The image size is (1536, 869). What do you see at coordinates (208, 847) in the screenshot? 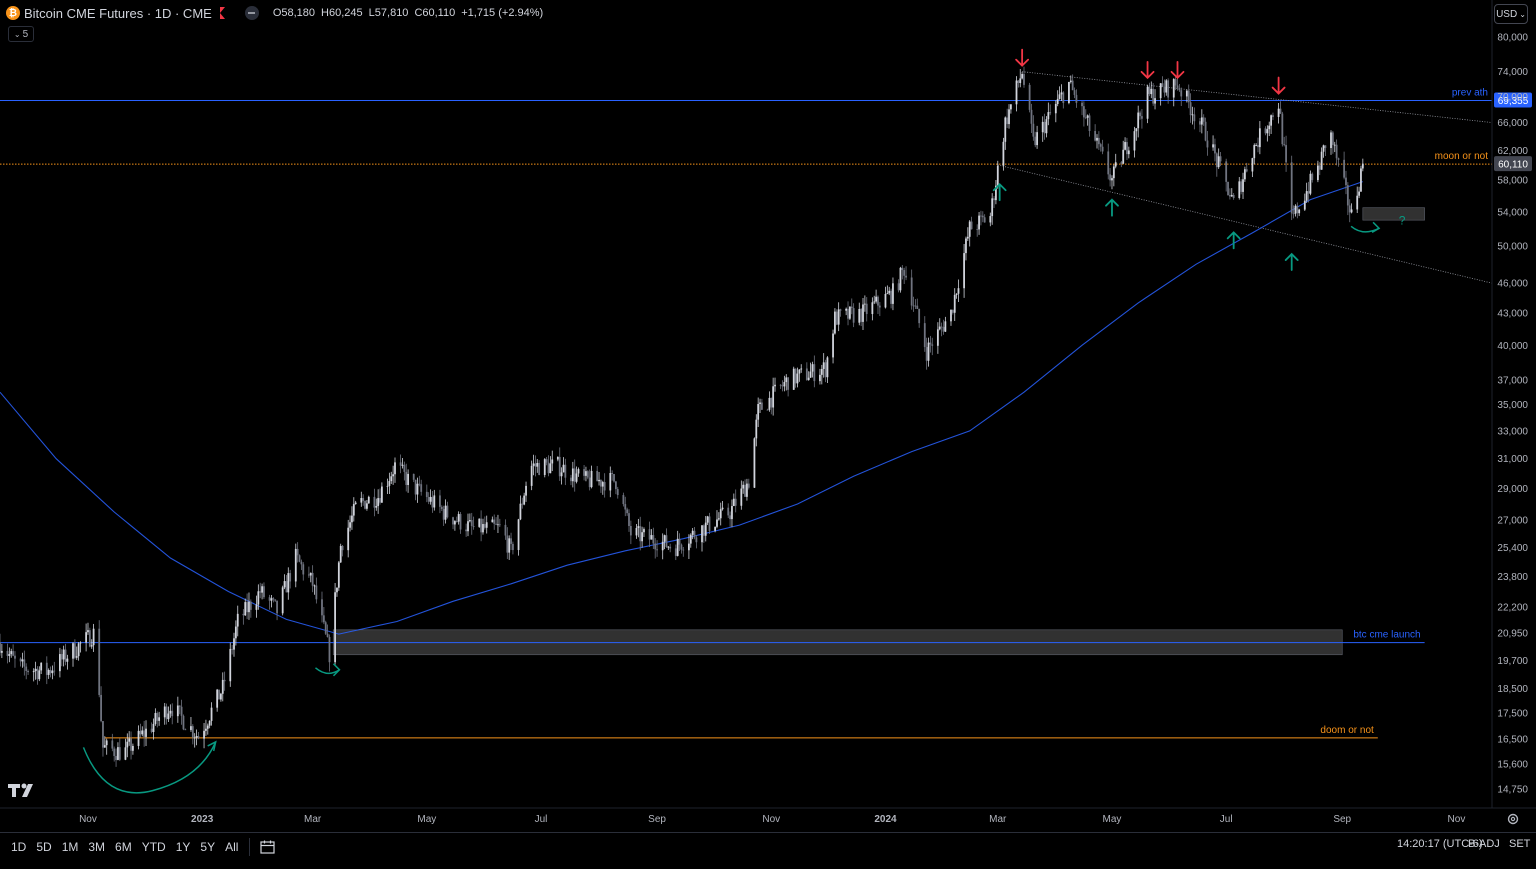
I see `range-button-5y: 5Y` at bounding box center [208, 847].